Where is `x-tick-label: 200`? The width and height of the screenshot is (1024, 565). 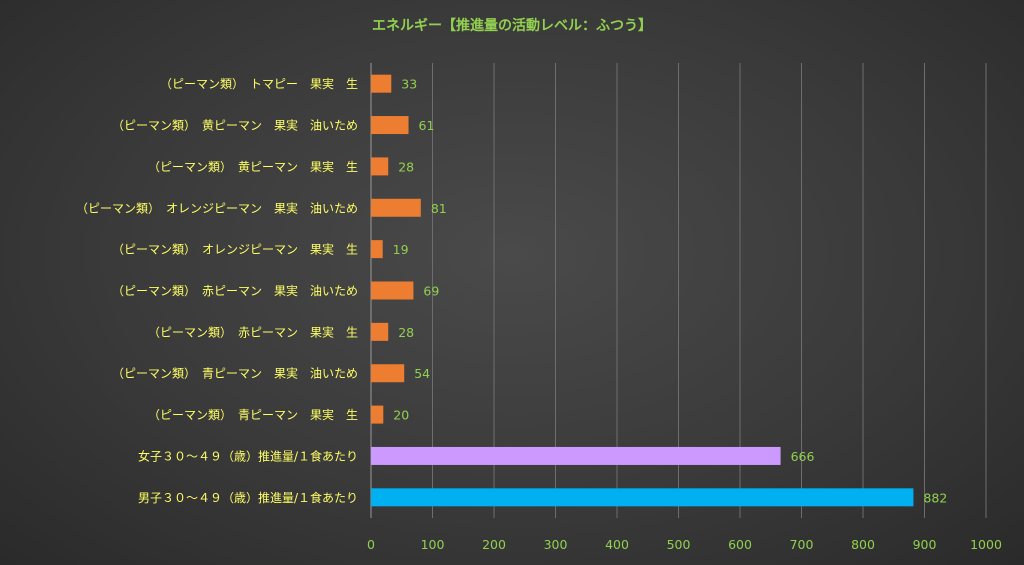 x-tick-label: 200 is located at coordinates (494, 544).